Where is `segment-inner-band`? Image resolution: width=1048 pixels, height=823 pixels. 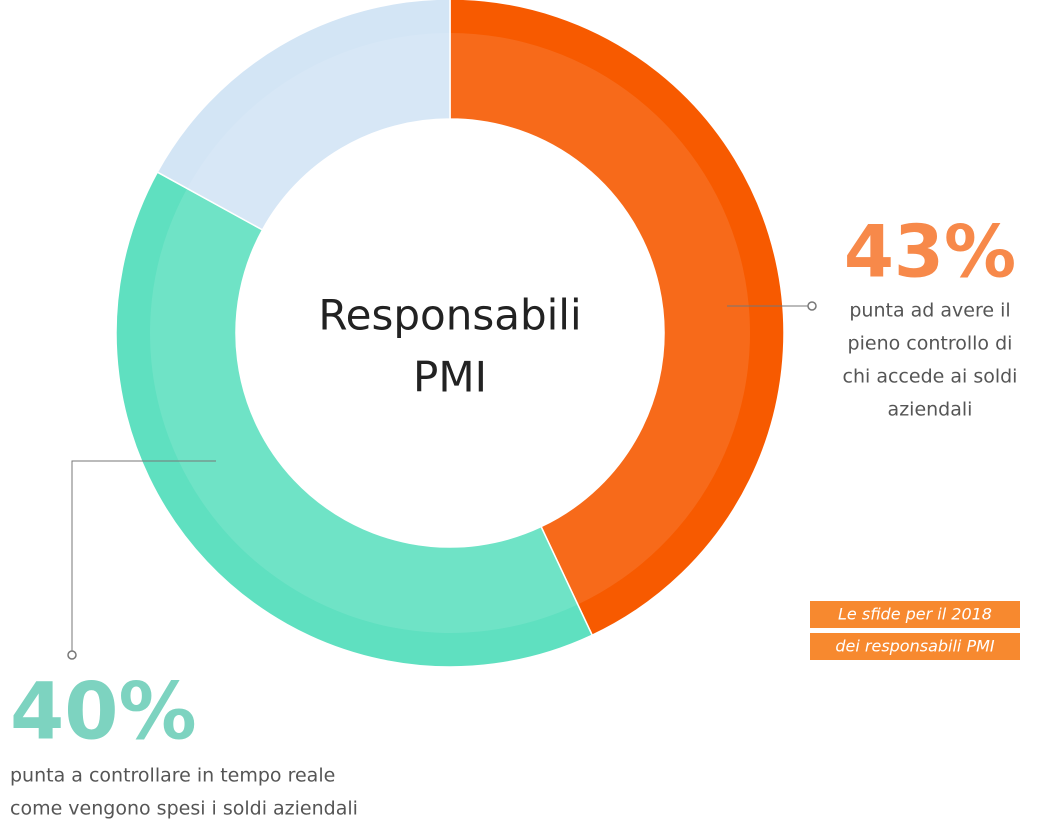
segment-inner-band is located at coordinates (318, 131).